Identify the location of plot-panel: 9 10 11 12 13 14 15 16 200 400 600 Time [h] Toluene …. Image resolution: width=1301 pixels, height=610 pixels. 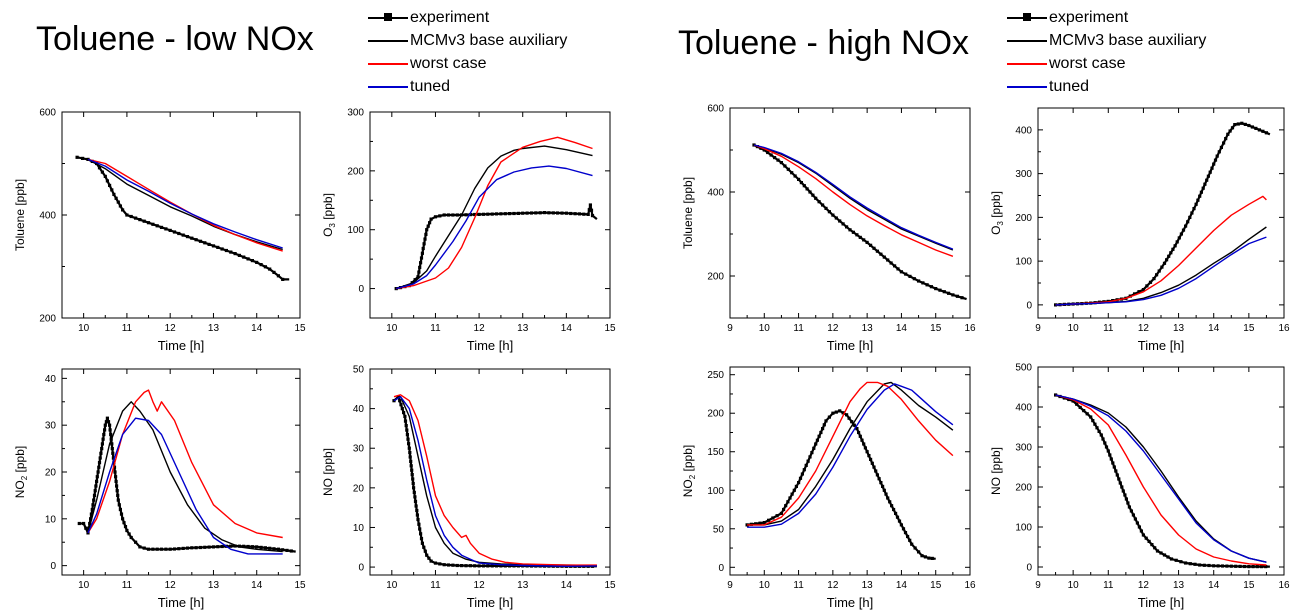
(828, 229).